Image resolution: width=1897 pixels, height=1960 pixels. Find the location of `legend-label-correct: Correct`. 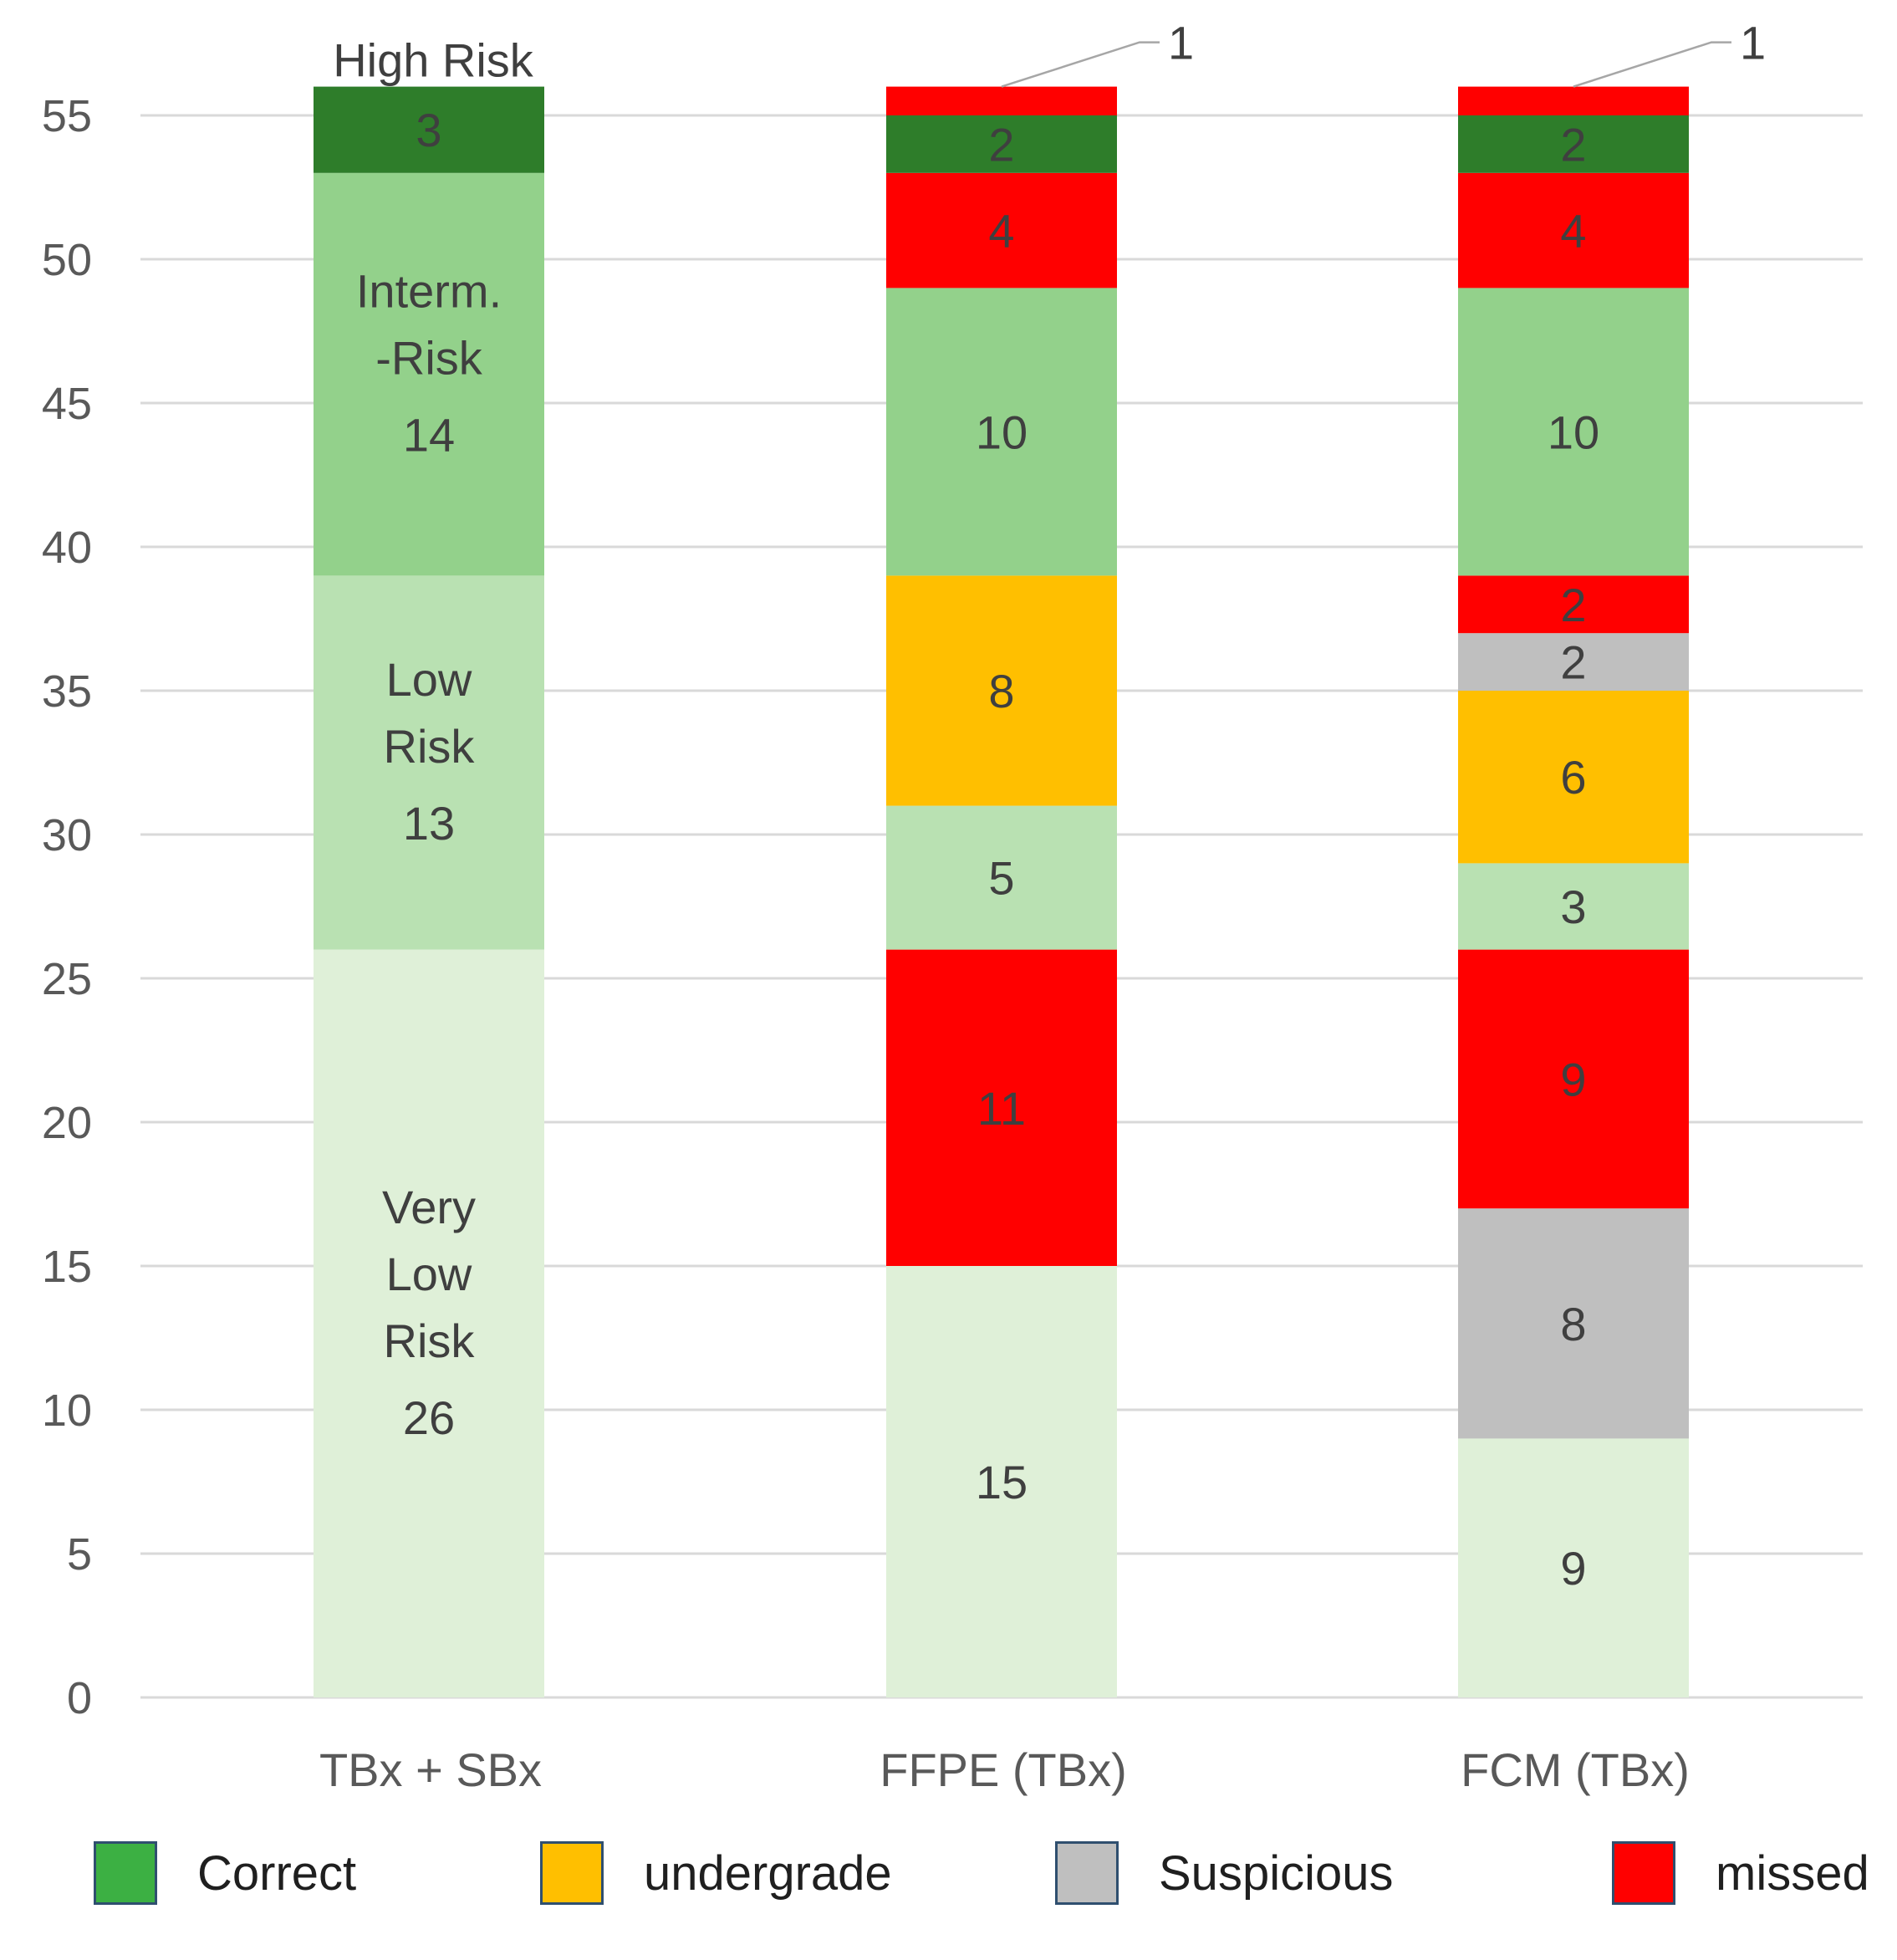

legend-label-correct: Correct is located at coordinates (277, 1873).